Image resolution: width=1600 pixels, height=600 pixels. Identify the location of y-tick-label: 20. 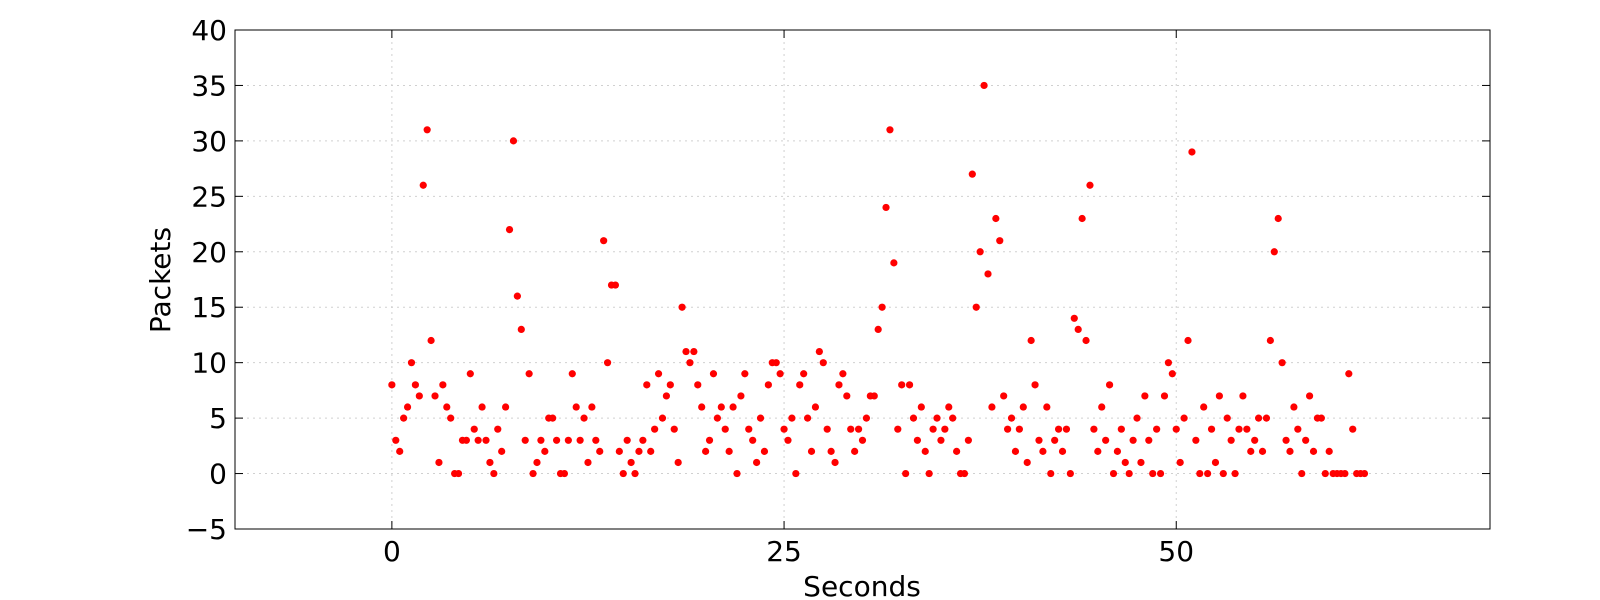
(209, 252).